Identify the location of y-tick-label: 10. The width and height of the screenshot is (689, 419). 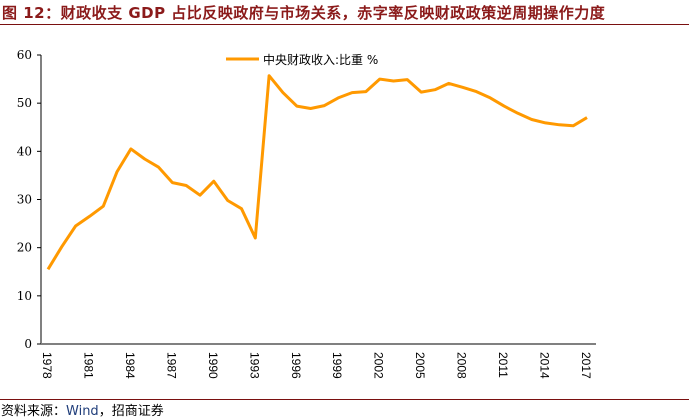
(24, 296).